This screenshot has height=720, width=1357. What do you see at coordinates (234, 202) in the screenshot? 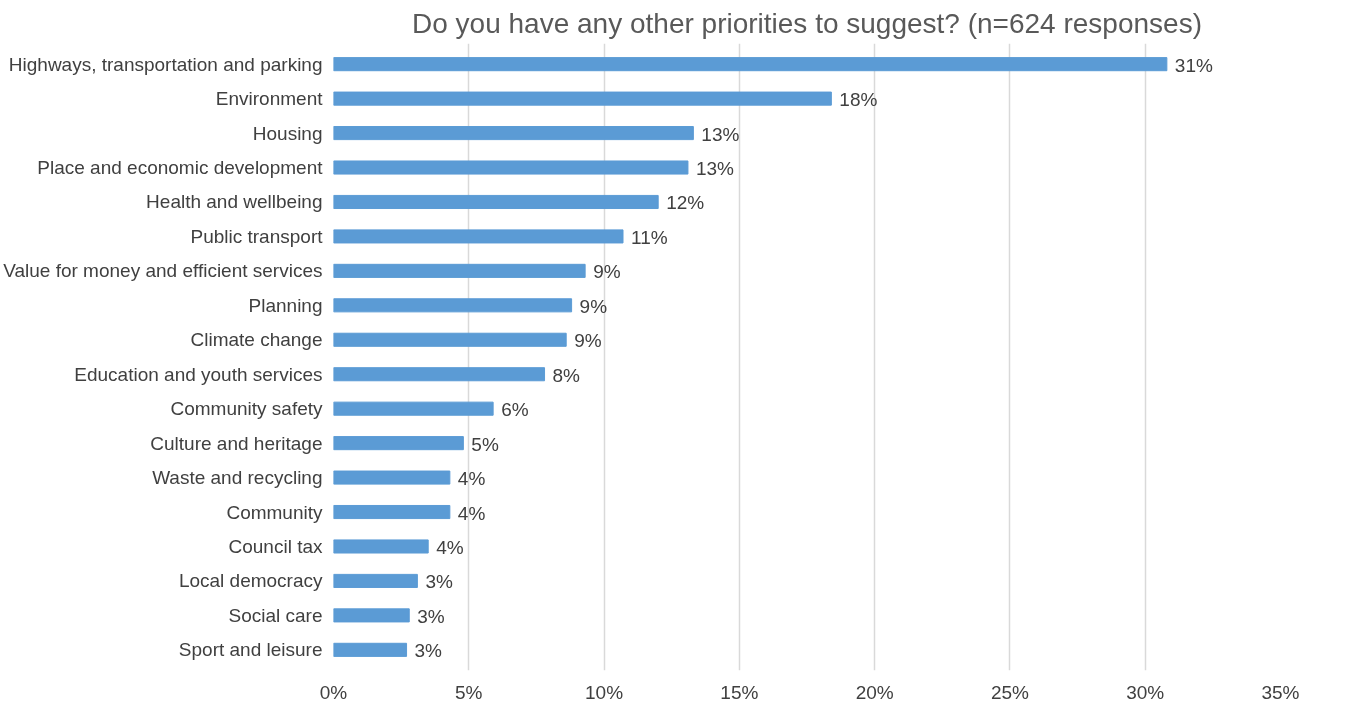
I see `y-tick-label: Health and wellbeing` at bounding box center [234, 202].